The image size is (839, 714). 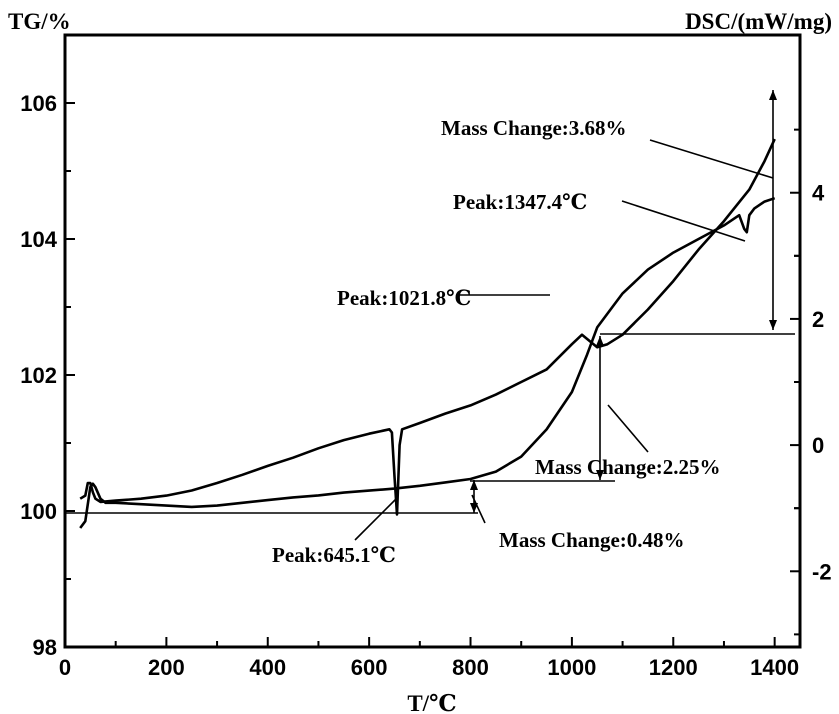 I want to click on x-tick-label: 1000, so click(x=571, y=667).